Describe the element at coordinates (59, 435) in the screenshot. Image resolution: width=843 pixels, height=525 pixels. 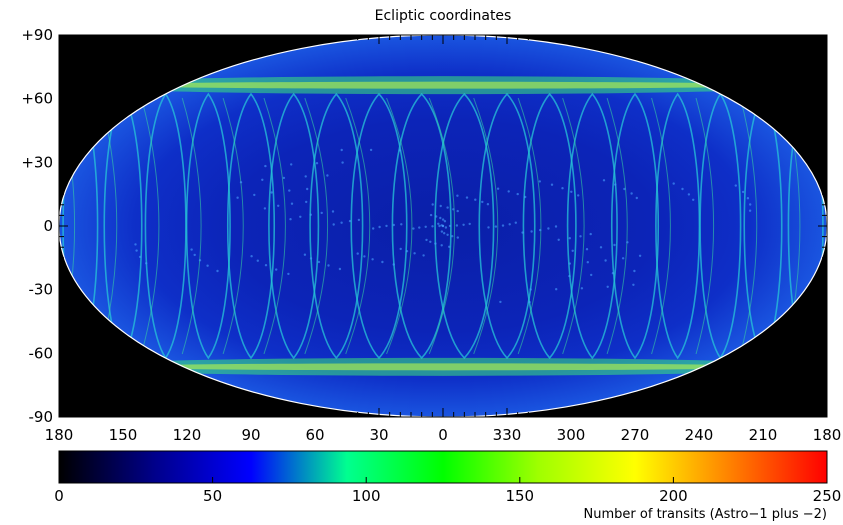
I see `x-tick-label: 180` at that location.